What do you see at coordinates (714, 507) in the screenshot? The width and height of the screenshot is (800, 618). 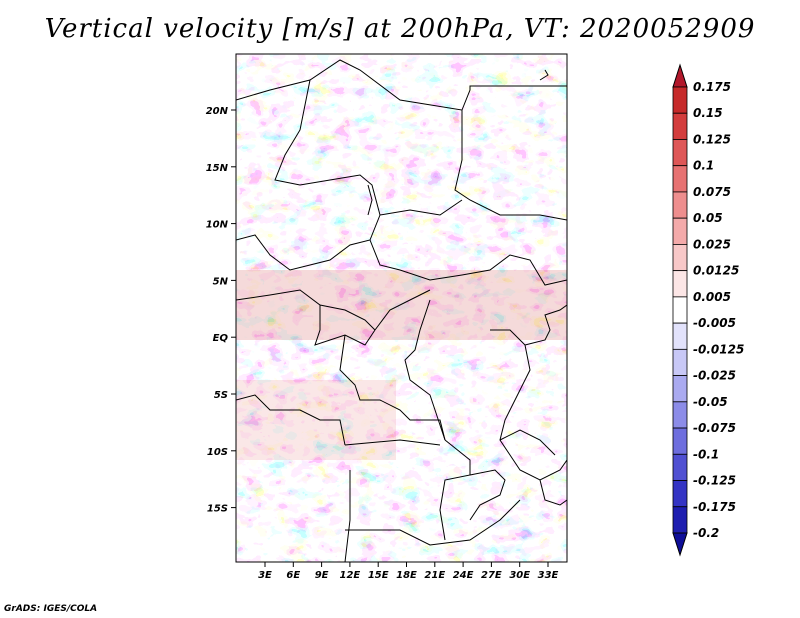 I see `colorbar-label: -0.175` at bounding box center [714, 507].